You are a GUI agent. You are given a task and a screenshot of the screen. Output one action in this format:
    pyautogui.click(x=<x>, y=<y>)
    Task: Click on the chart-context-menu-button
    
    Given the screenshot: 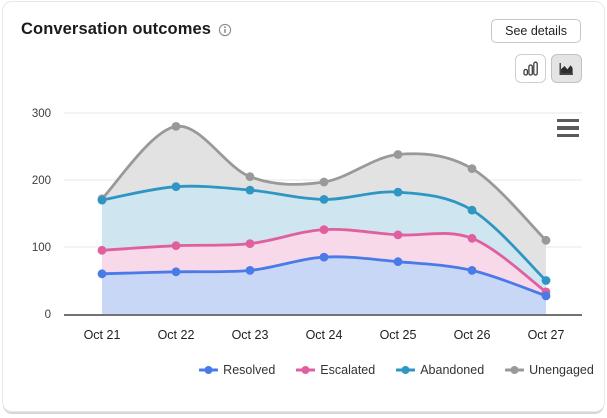 What is the action you would take?
    pyautogui.click(x=568, y=128)
    